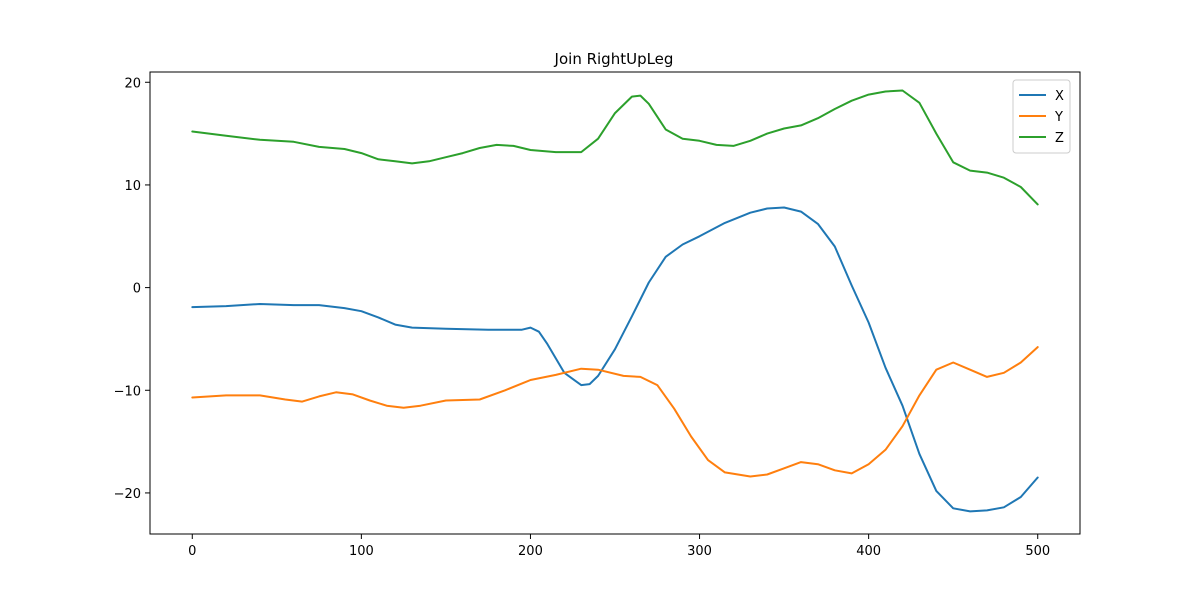 The width and height of the screenshot is (1200, 604). What do you see at coordinates (127, 391) in the screenshot?
I see `y-tick-label: −10` at bounding box center [127, 391].